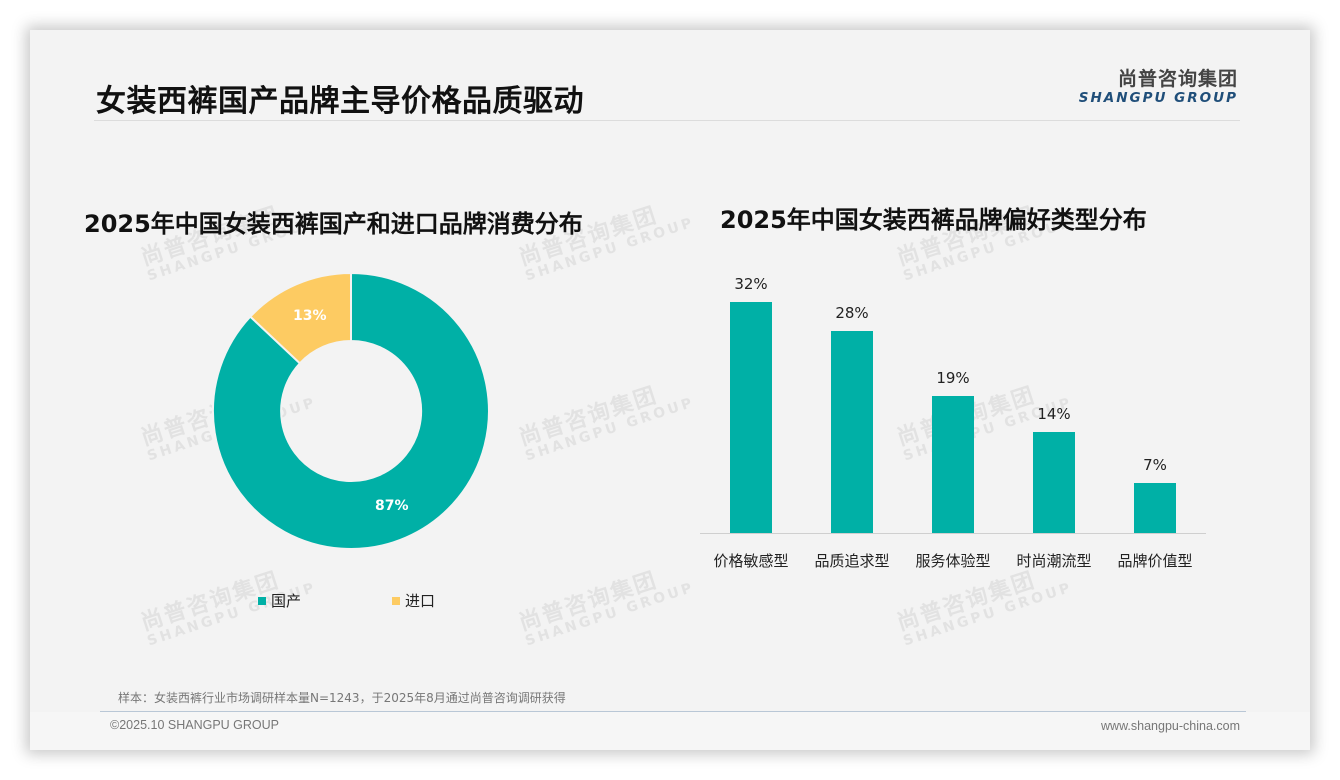 The height and width of the screenshot is (780, 1340). I want to click on bar-chart-title: 2025年中国女装西裤品牌偏好类型分布, so click(933, 220).